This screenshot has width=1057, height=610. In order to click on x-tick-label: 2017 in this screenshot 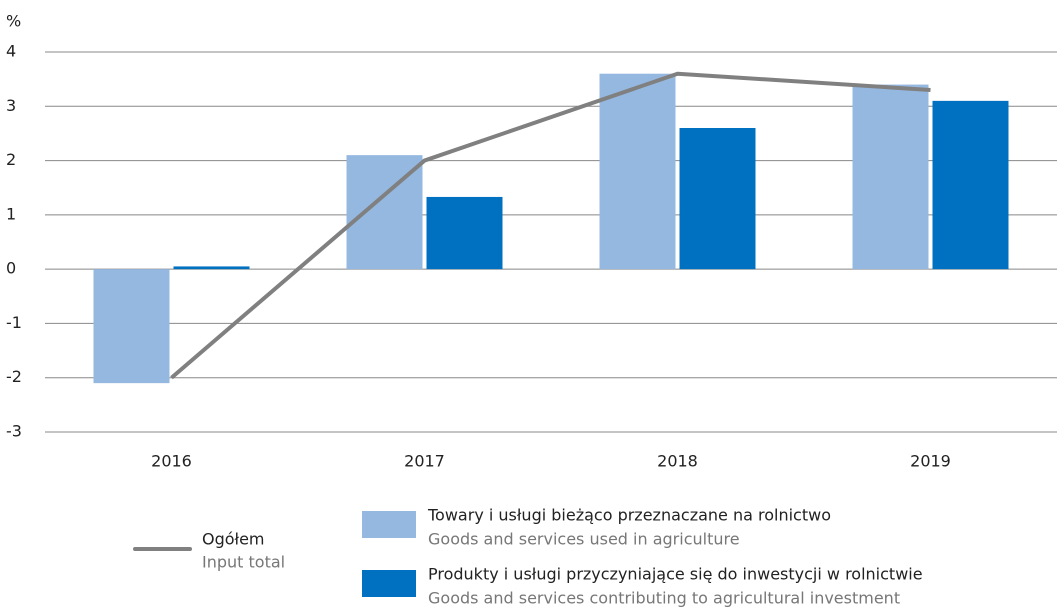, I will do `click(424, 461)`.